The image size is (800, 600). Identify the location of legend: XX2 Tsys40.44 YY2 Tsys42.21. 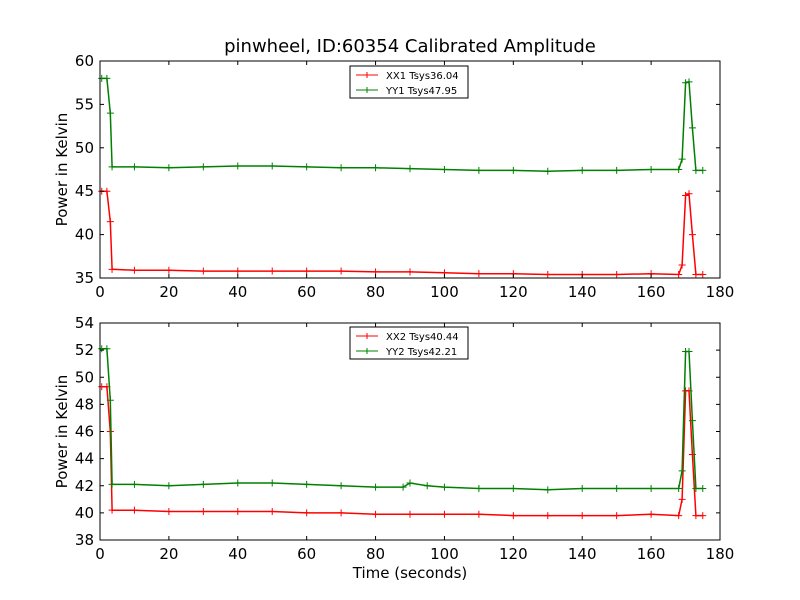
(409, 343).